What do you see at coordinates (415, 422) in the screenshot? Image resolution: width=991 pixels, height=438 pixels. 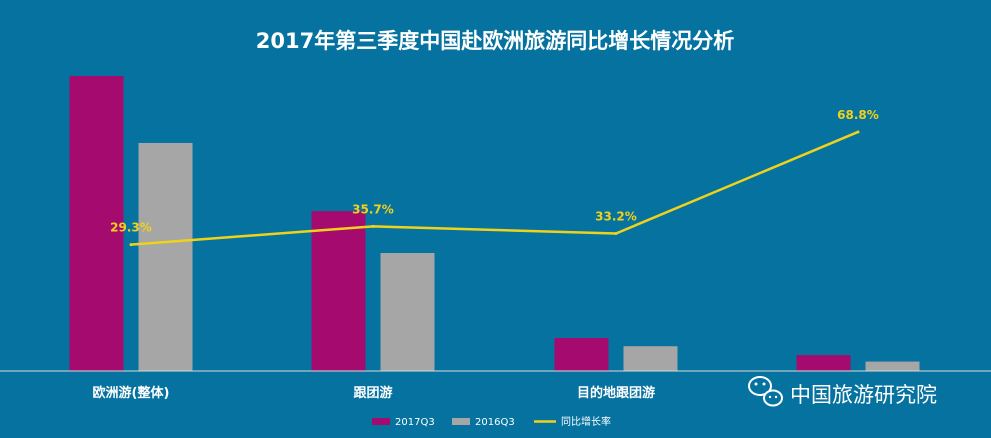 I see `legend-label-0: 2017Q3` at bounding box center [415, 422].